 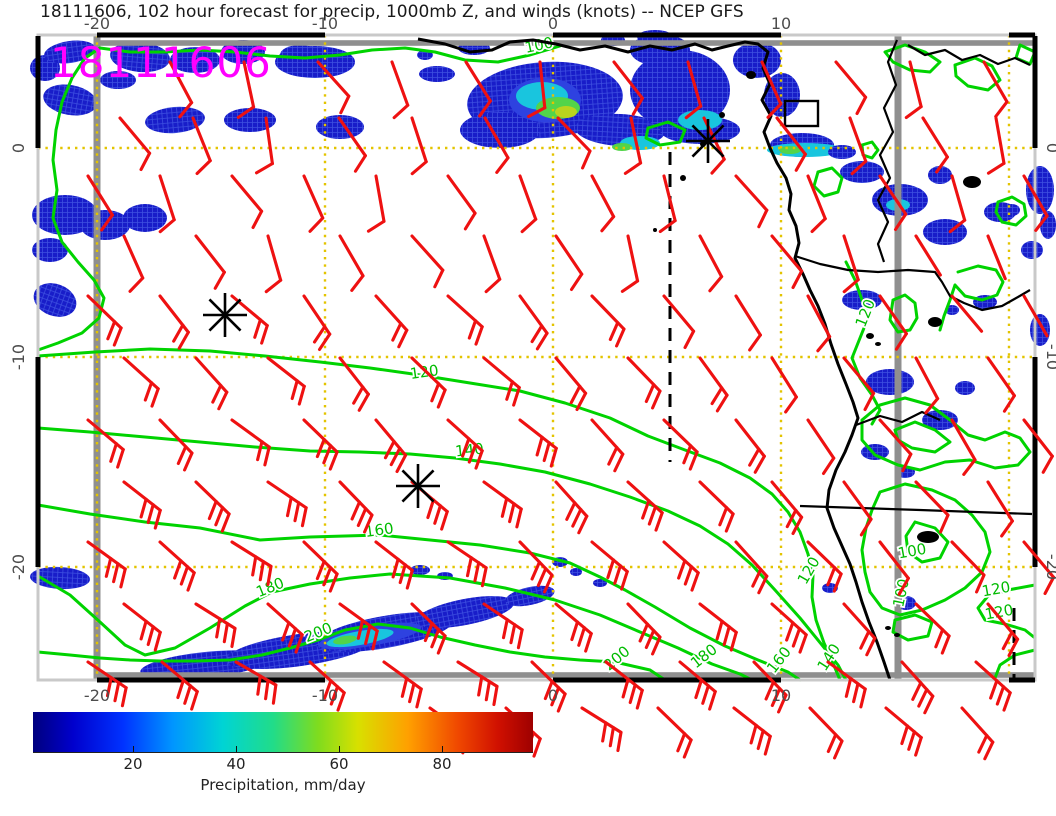 I want to click on colorbar-caption: Precipitation, mm/day, so click(x=283, y=785).